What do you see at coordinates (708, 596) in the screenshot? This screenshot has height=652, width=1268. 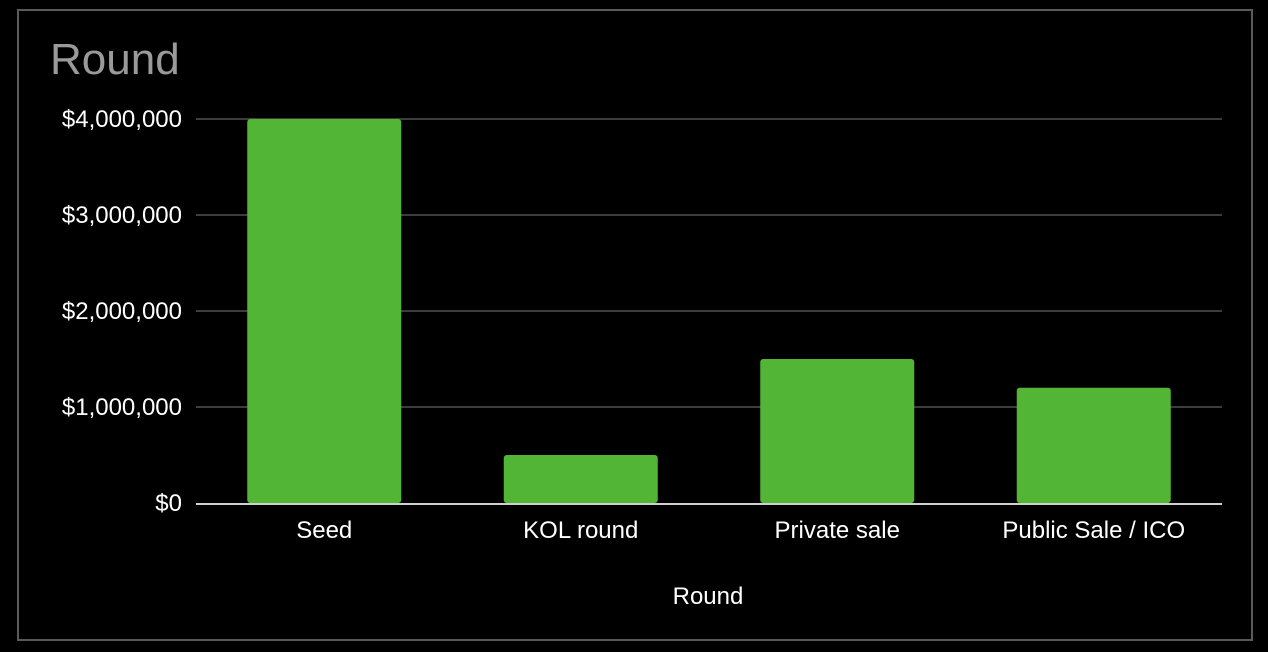 I see `x-axis-title: Round` at bounding box center [708, 596].